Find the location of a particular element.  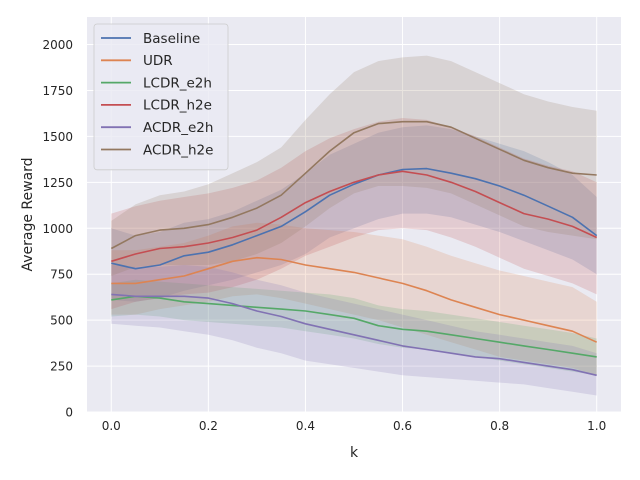

lcdr-e2h-line is located at coordinates (354, 326).